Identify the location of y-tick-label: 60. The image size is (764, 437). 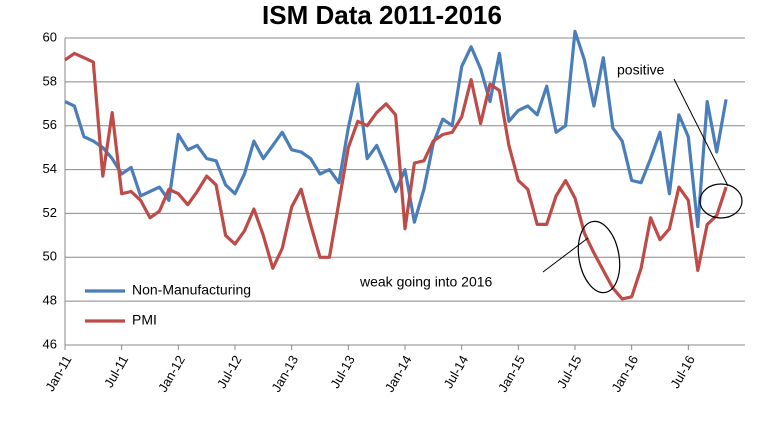
(50, 36).